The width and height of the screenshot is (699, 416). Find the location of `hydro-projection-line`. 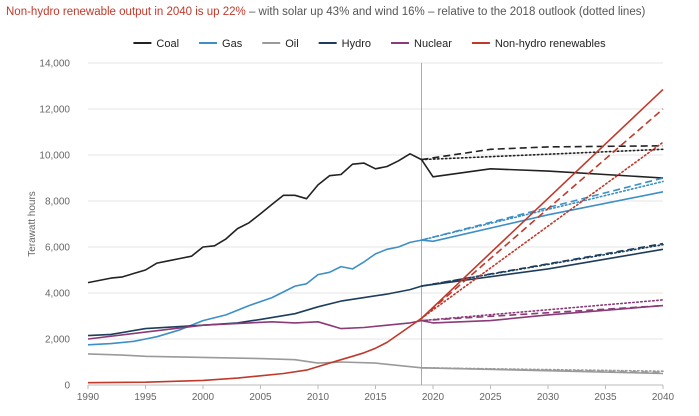

hydro-projection-line is located at coordinates (542, 267).